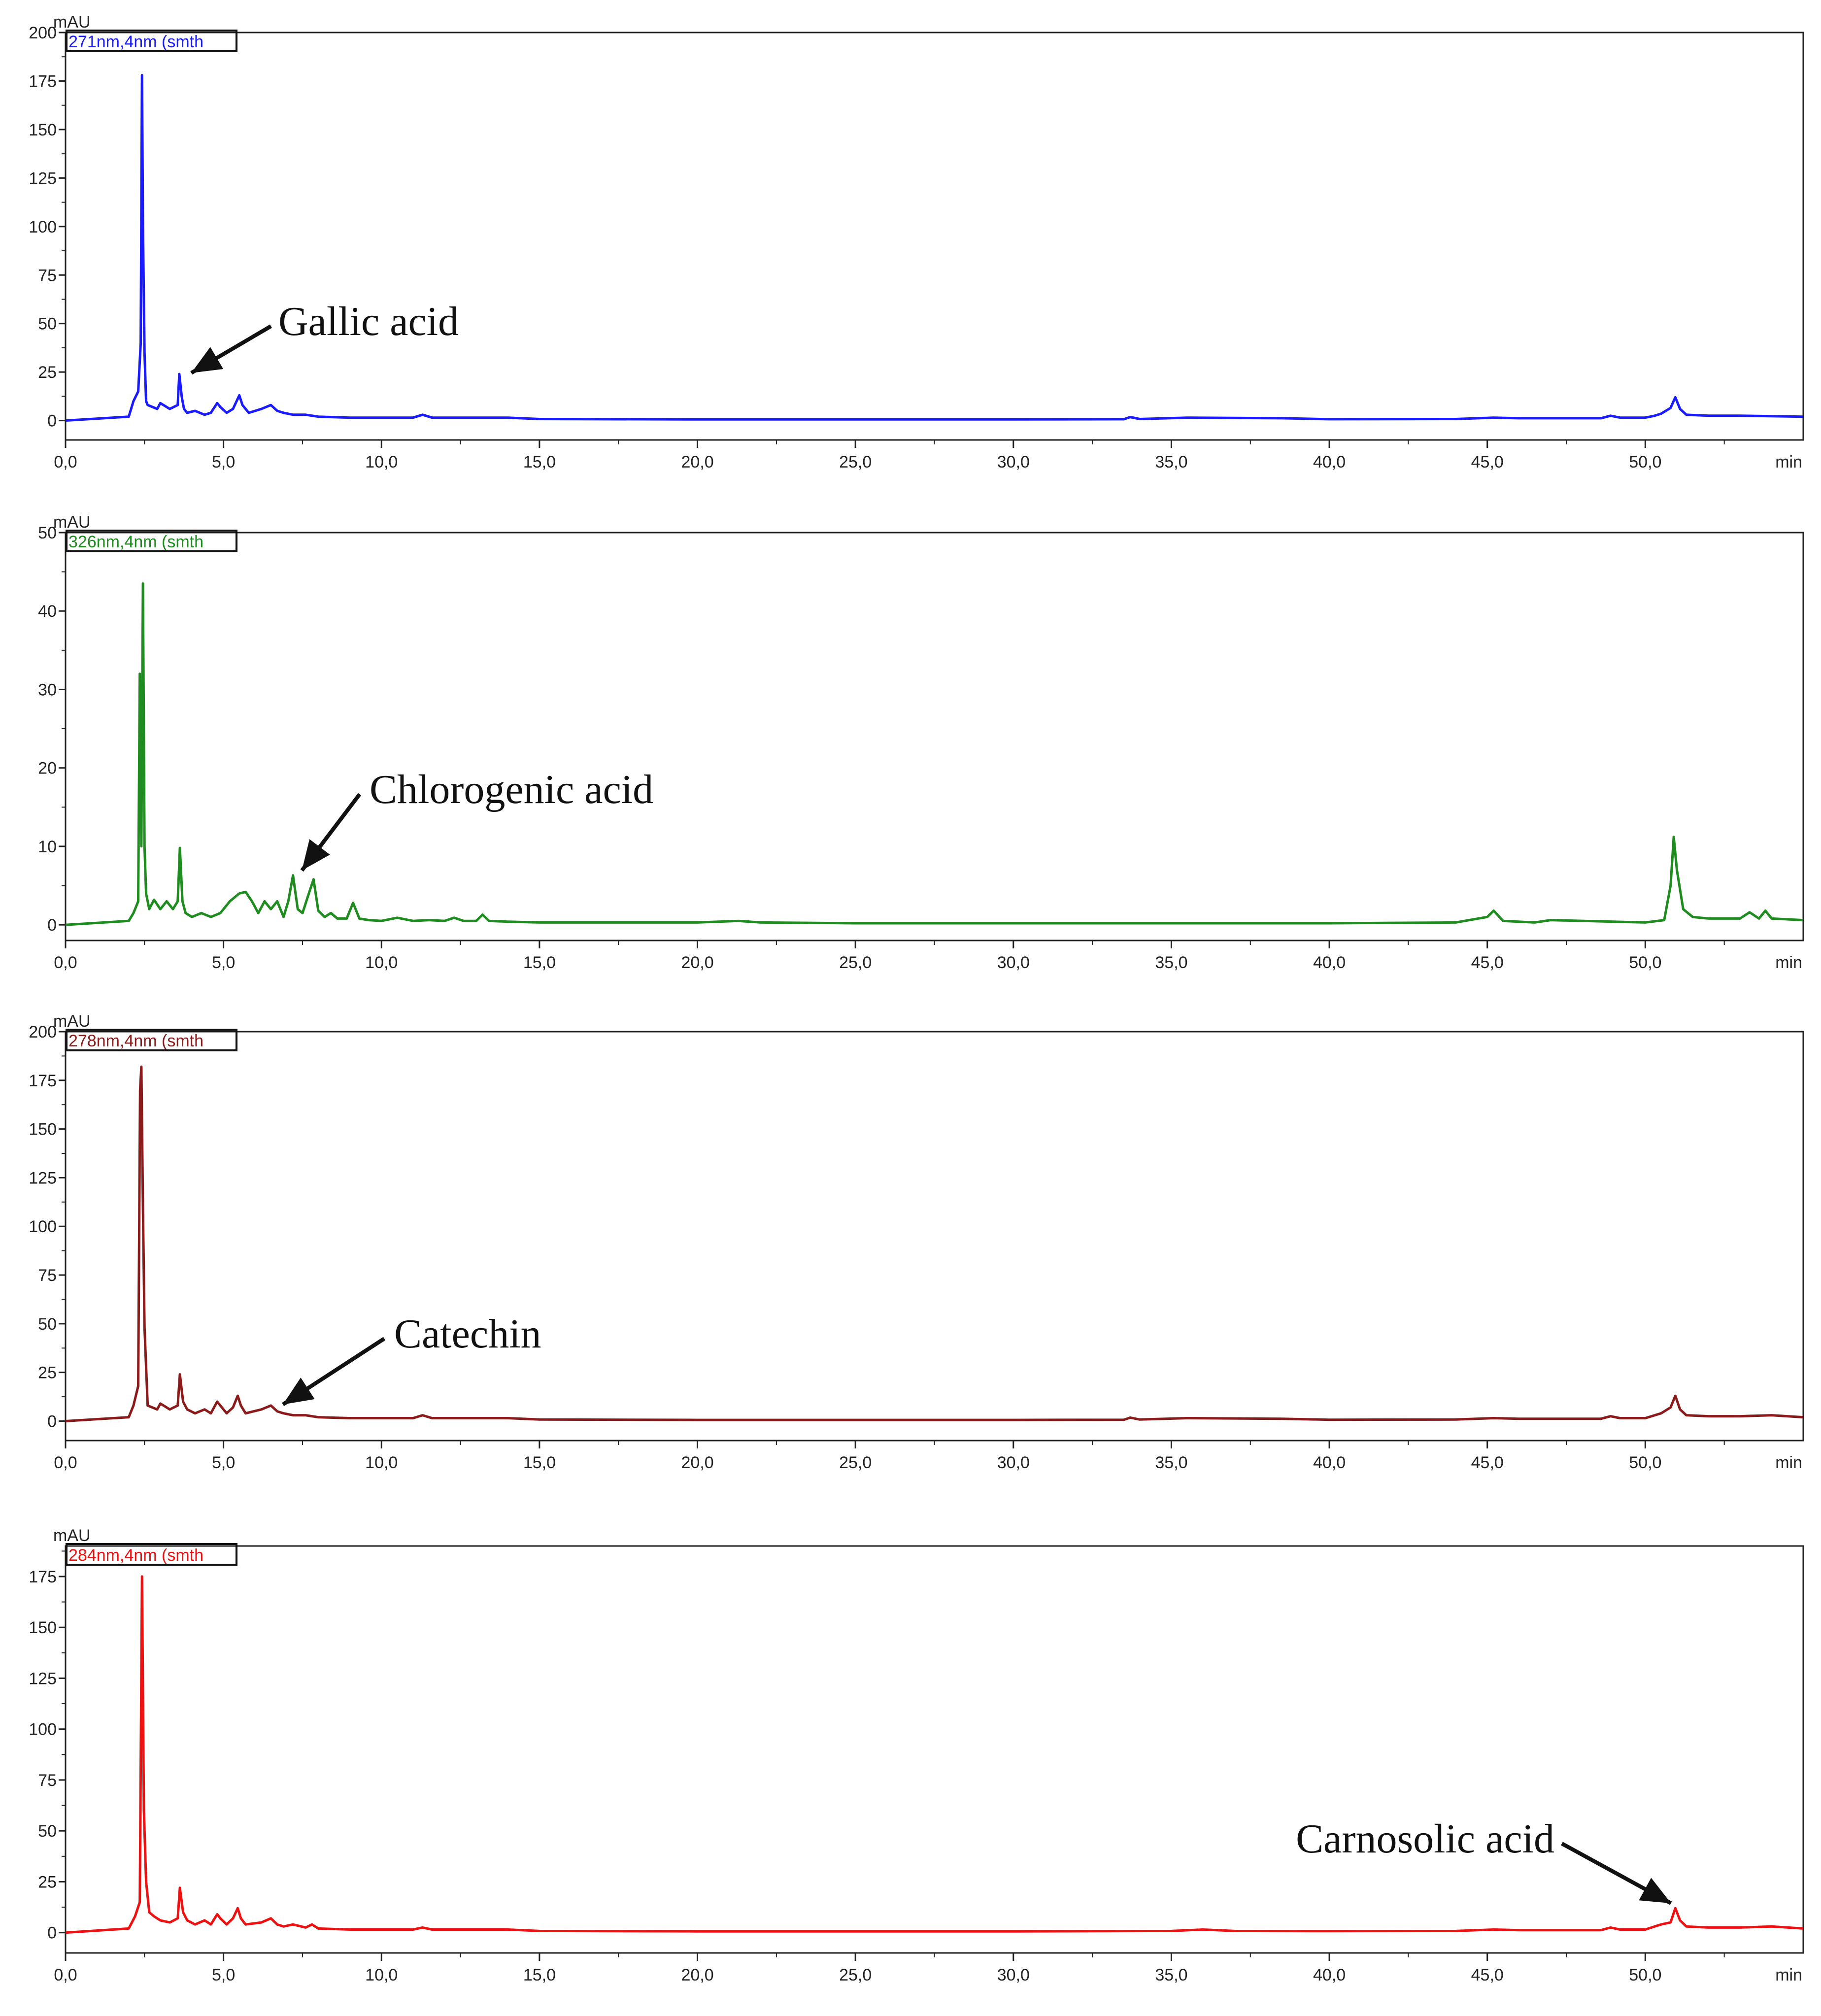 This screenshot has width=1821, height=2016. Describe the element at coordinates (47, 689) in the screenshot. I see `y-tick-label: 30` at that location.